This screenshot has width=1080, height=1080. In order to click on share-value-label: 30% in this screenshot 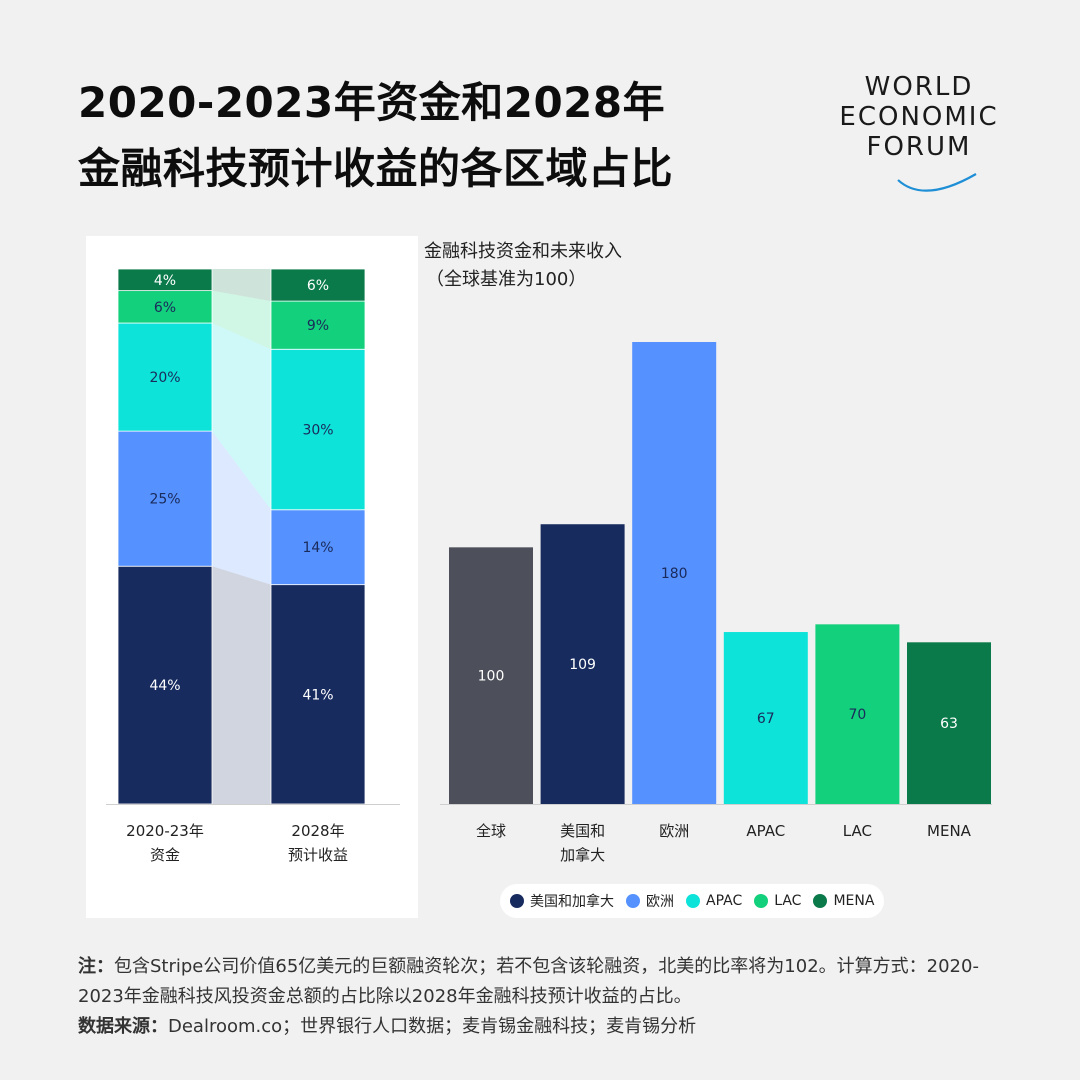, I will do `click(317, 431)`.